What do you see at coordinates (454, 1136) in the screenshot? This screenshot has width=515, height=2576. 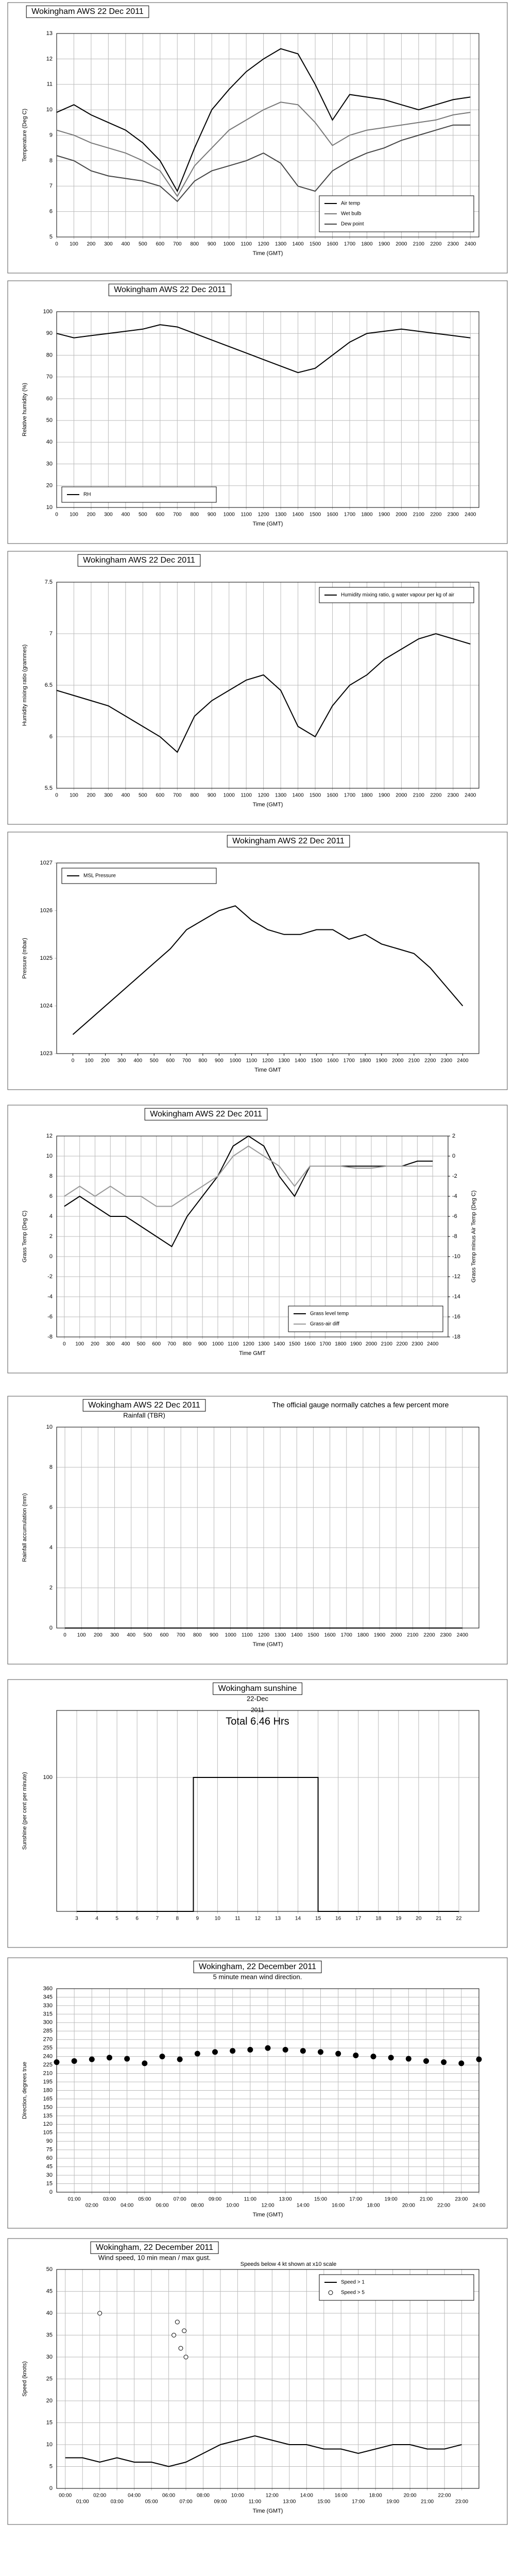 I see `y2-tick-label: 2` at bounding box center [454, 1136].